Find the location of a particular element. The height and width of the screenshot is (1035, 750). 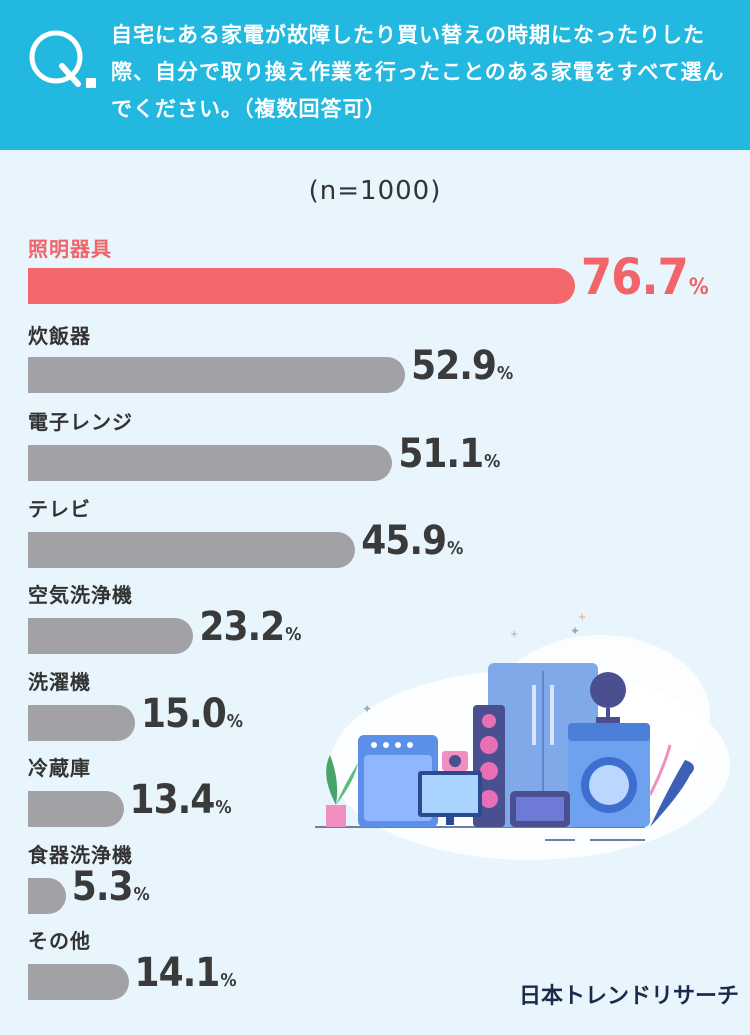

appliances-illustration: ✦ + ✦ + is located at coordinates (522, 736).